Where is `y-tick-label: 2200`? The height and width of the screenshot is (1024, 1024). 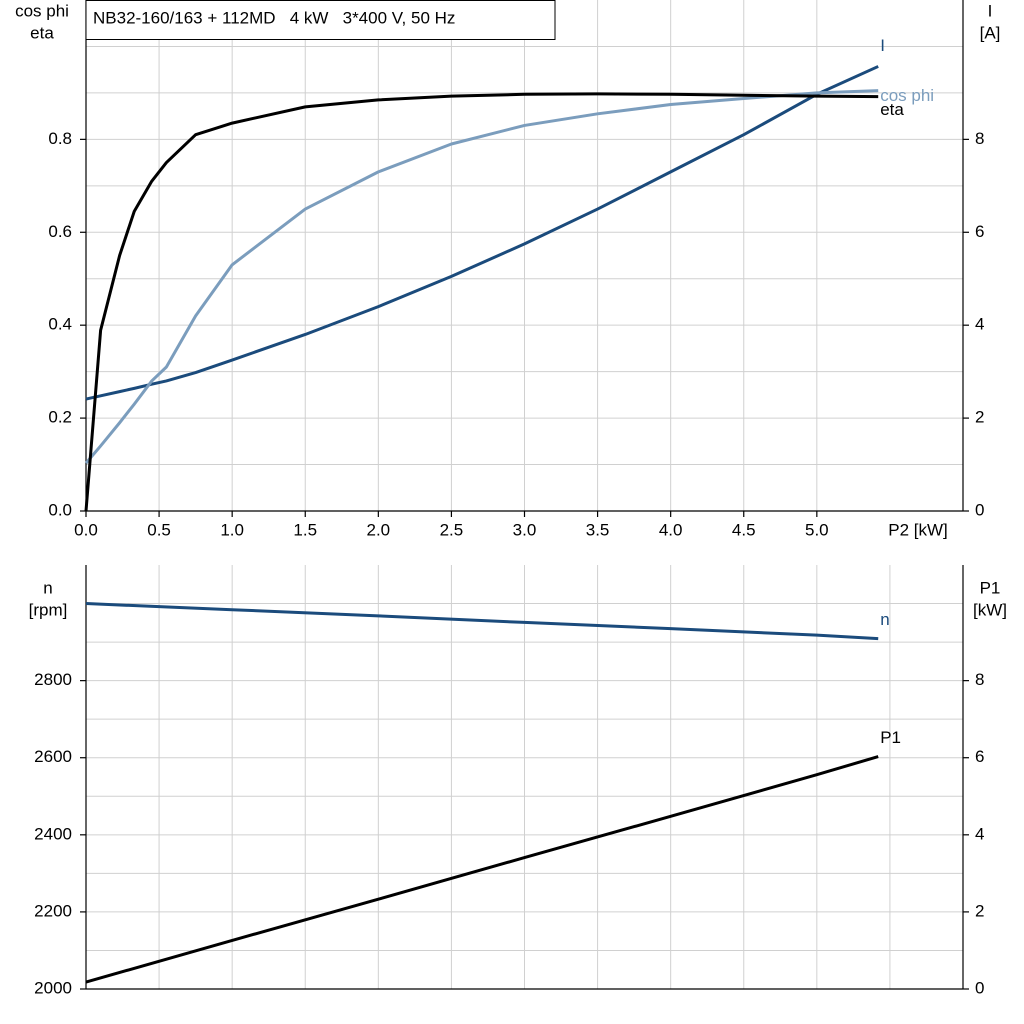 y-tick-label: 2200 is located at coordinates (53, 910).